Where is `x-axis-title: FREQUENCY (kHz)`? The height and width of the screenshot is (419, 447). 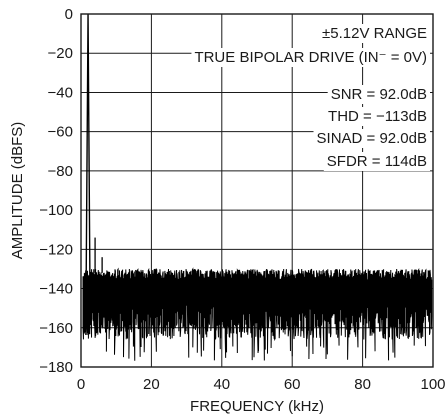 x-axis-title: FREQUENCY (kHz) is located at coordinates (257, 406).